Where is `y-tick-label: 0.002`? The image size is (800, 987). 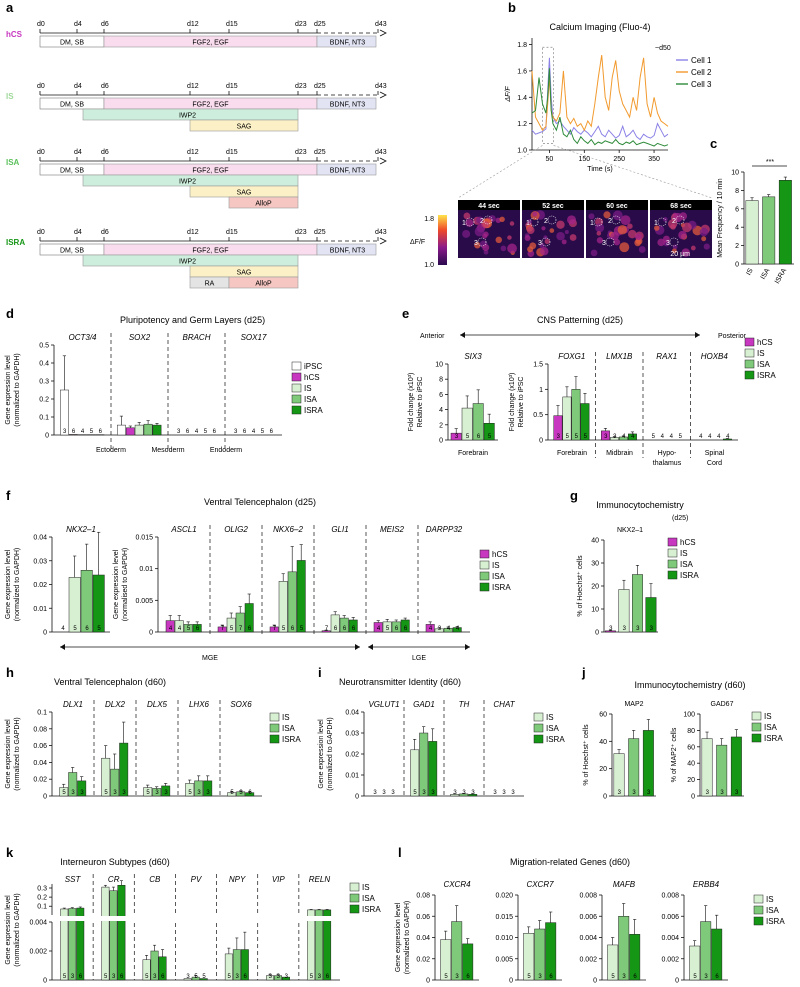
y-tick-label: 0.002 is located at coordinates (38, 952).